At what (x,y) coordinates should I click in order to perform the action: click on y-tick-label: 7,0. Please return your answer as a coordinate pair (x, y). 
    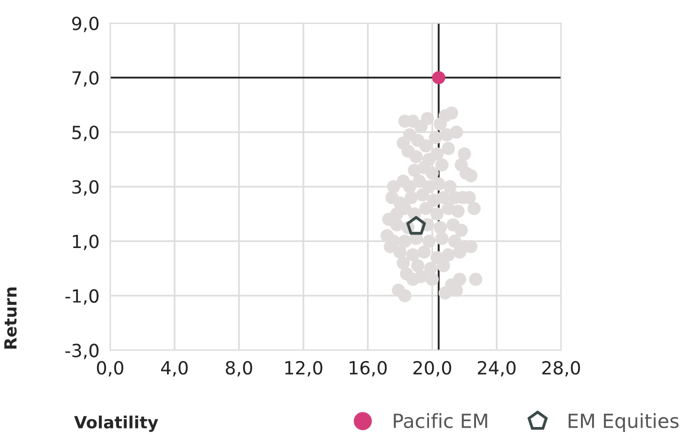
    Looking at the image, I should click on (85, 79).